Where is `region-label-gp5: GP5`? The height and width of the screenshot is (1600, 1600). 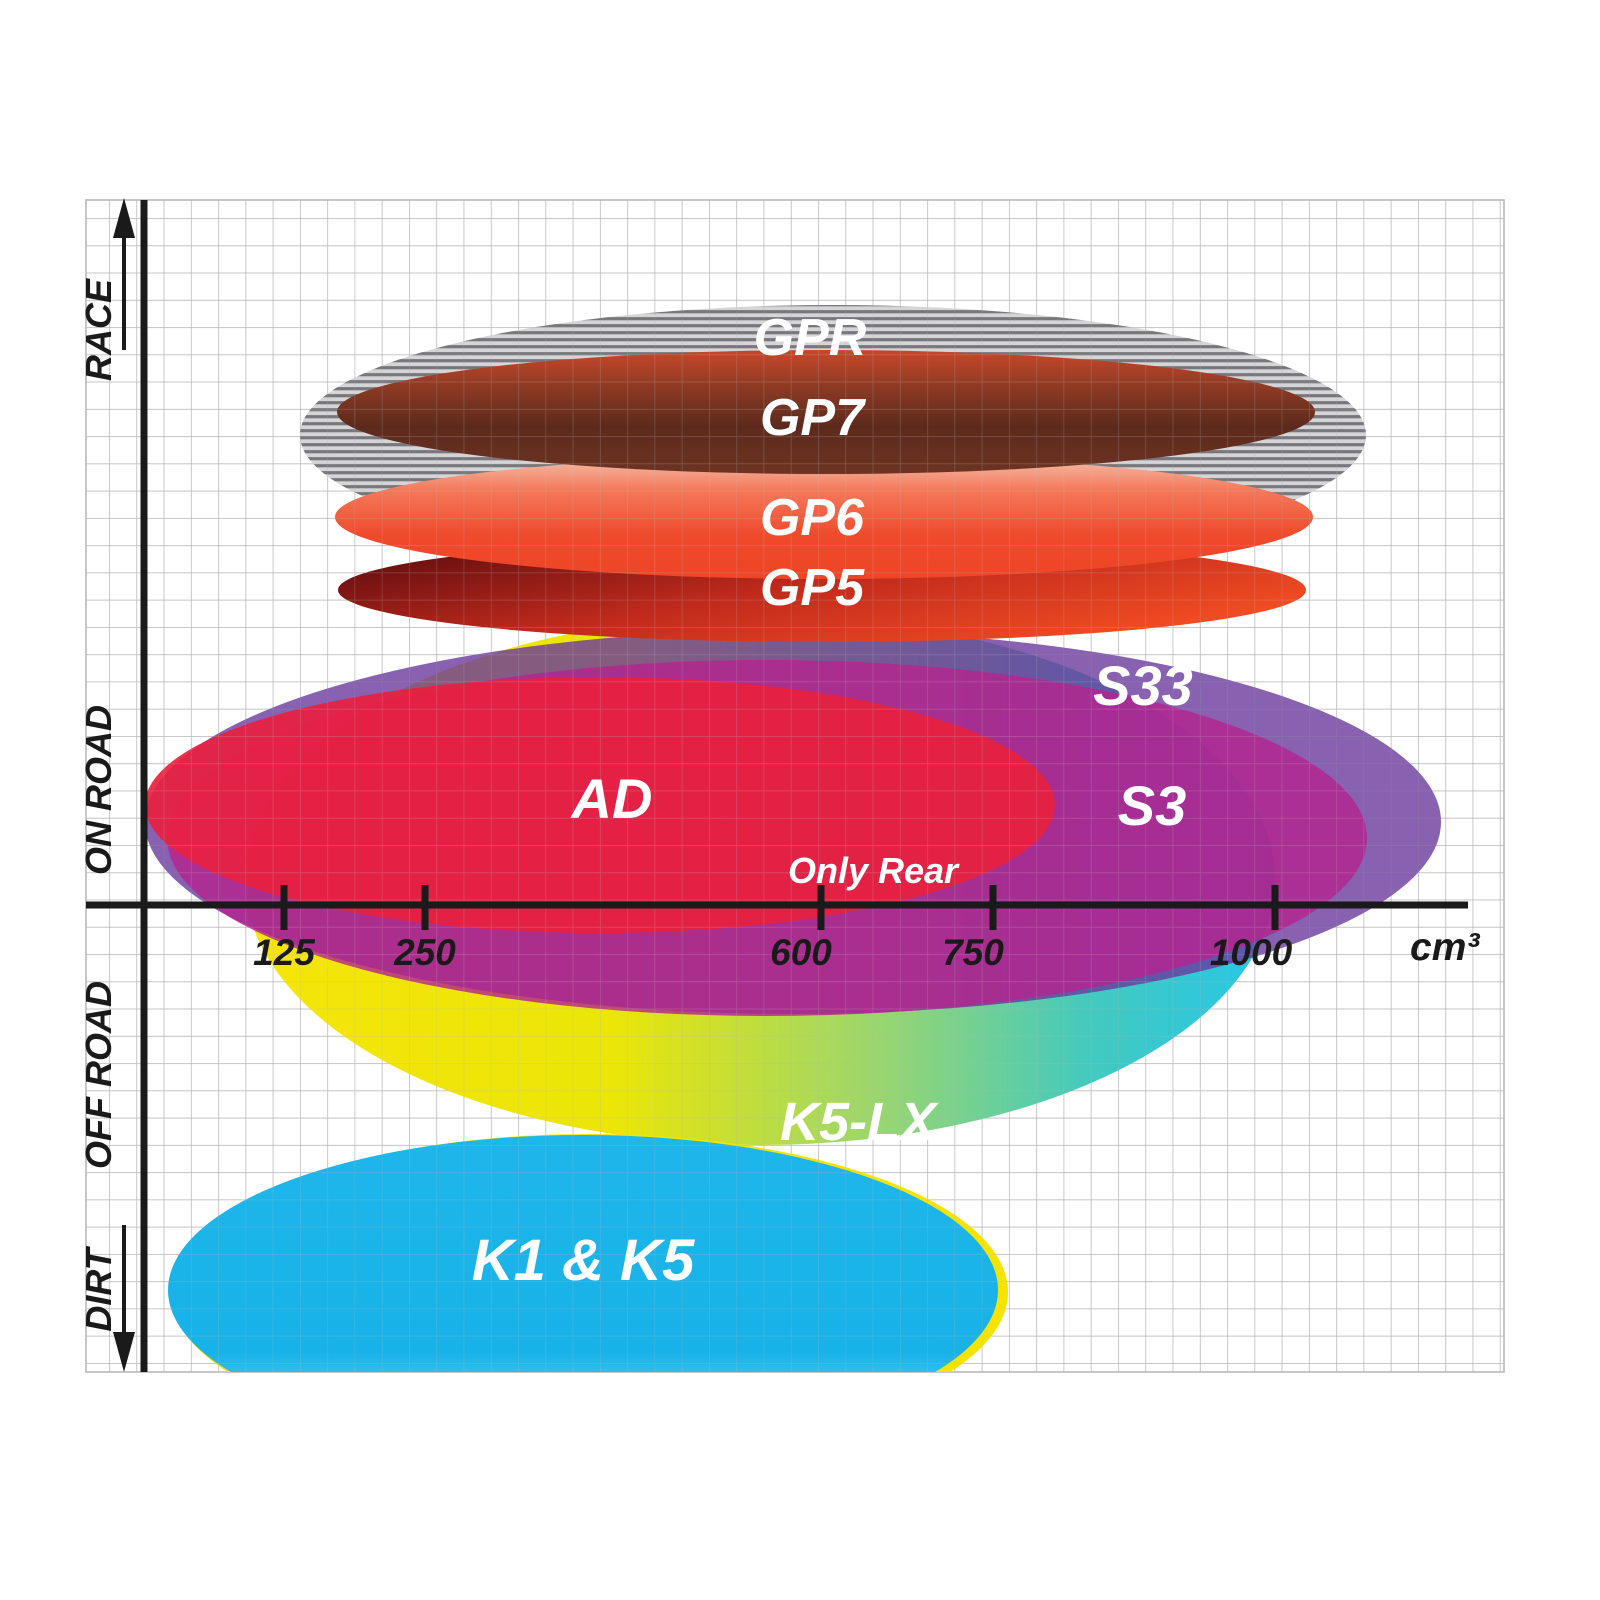
region-label-gp5: GP5 is located at coordinates (812, 588).